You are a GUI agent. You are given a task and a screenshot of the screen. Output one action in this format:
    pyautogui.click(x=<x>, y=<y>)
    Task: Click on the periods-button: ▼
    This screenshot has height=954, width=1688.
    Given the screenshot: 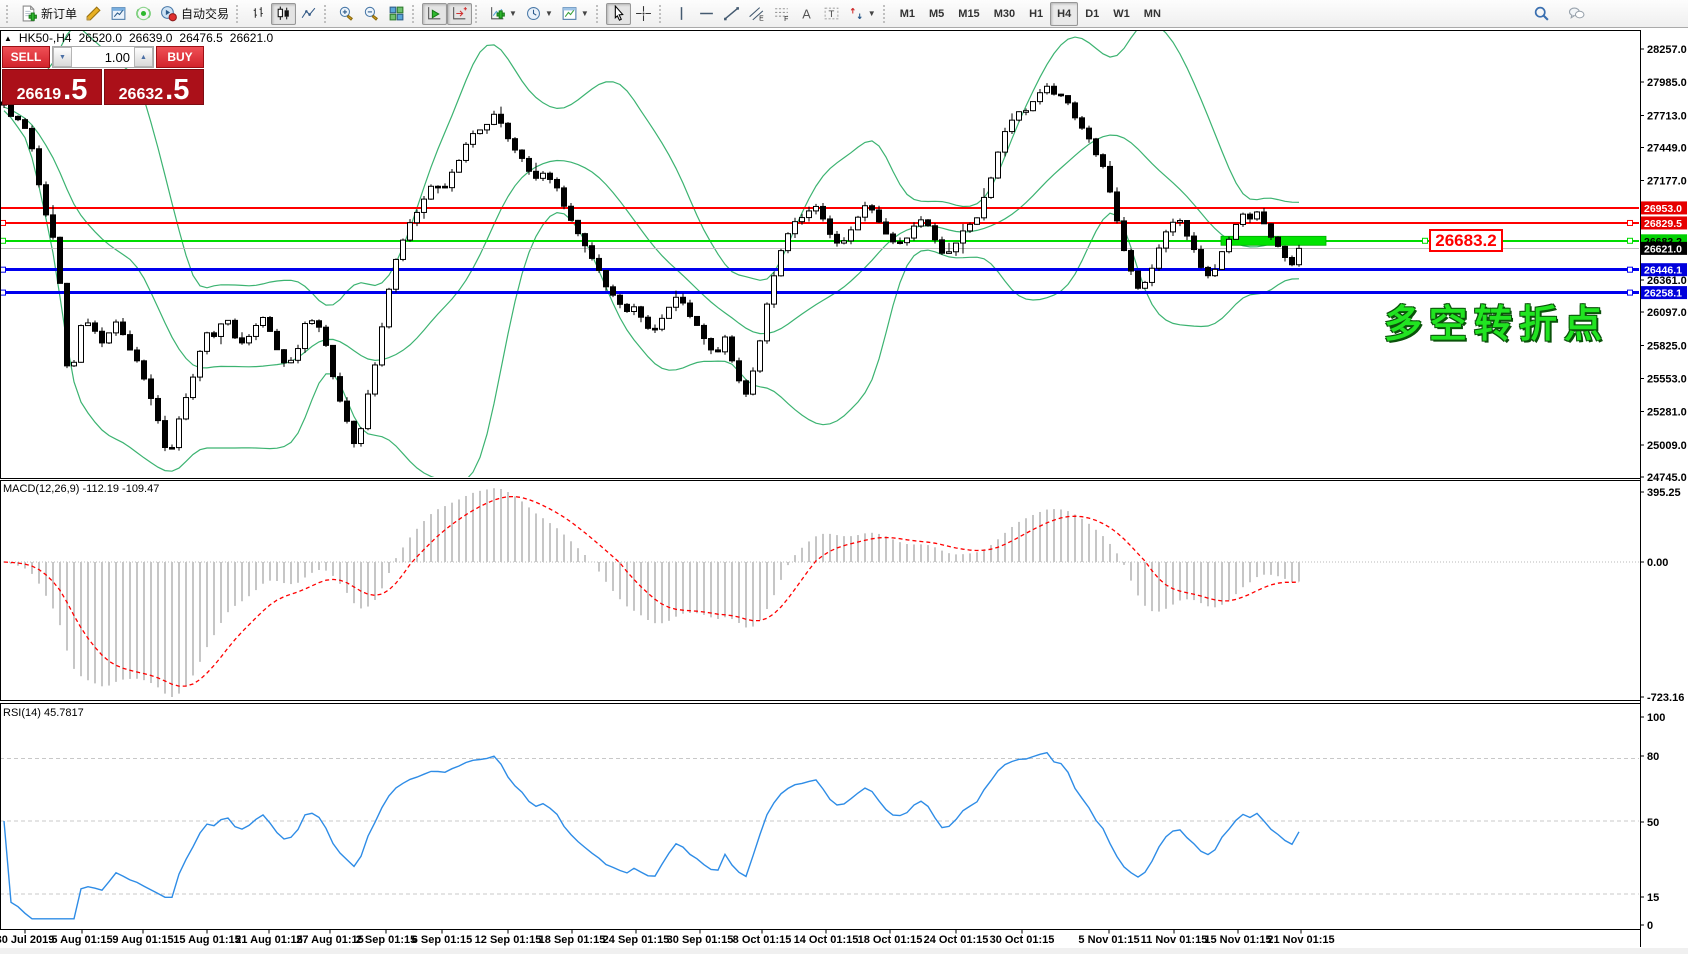 What is the action you would take?
    pyautogui.click(x=539, y=14)
    